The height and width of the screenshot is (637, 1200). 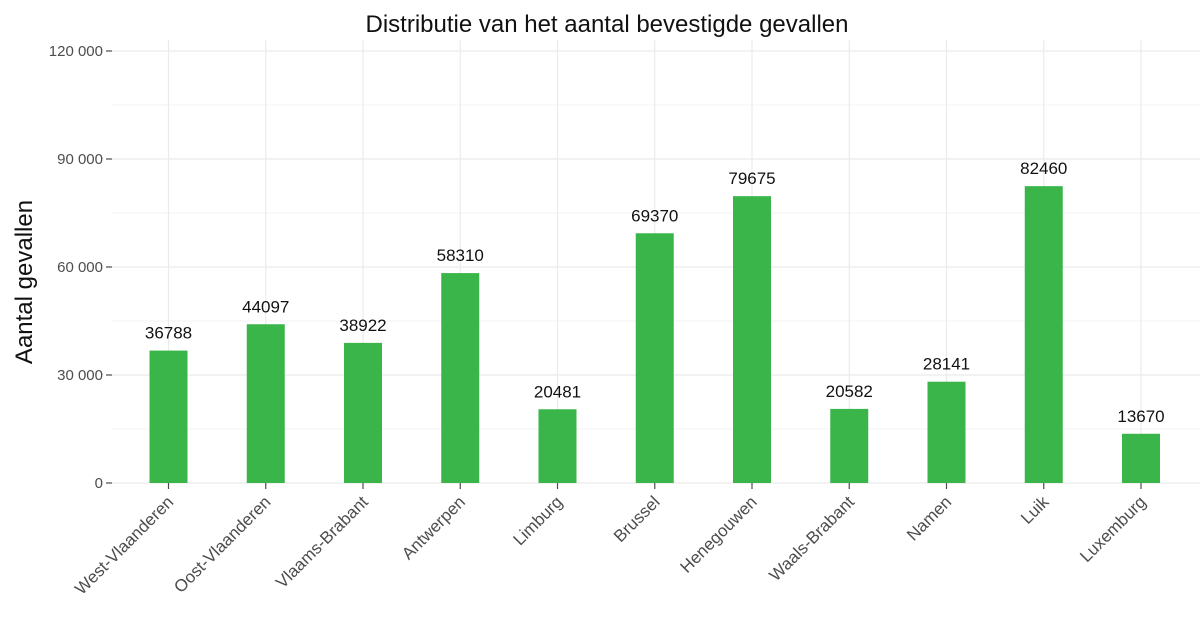 What do you see at coordinates (124, 545) in the screenshot?
I see `x-tick-label: West-Vlaanderen` at bounding box center [124, 545].